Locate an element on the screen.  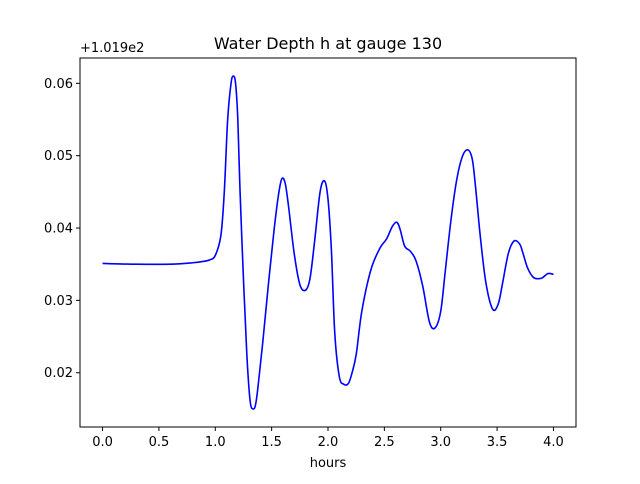
y-tick-label: 0.06 is located at coordinates (58, 84).